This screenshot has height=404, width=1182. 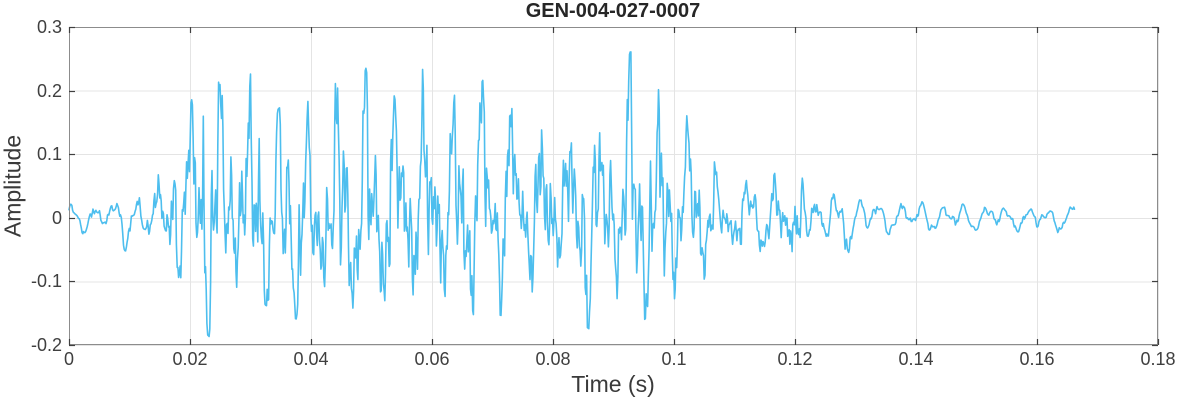 I want to click on y-tick-label: 0.1, so click(x=49, y=154).